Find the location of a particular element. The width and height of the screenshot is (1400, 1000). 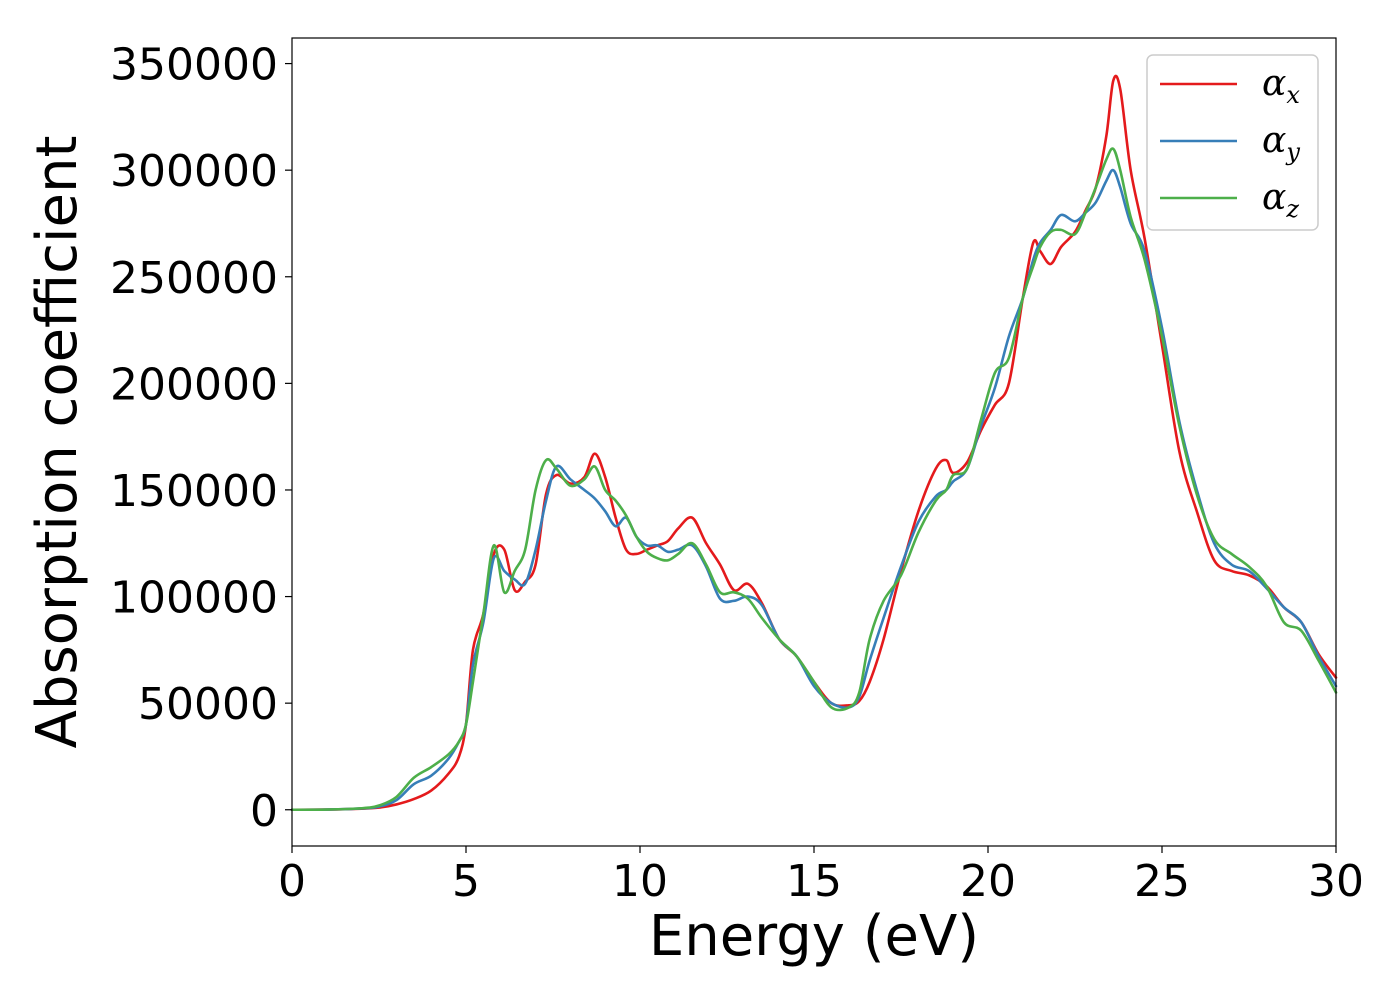

y-axis-title: Absorption coefficient is located at coordinates (57, 442).